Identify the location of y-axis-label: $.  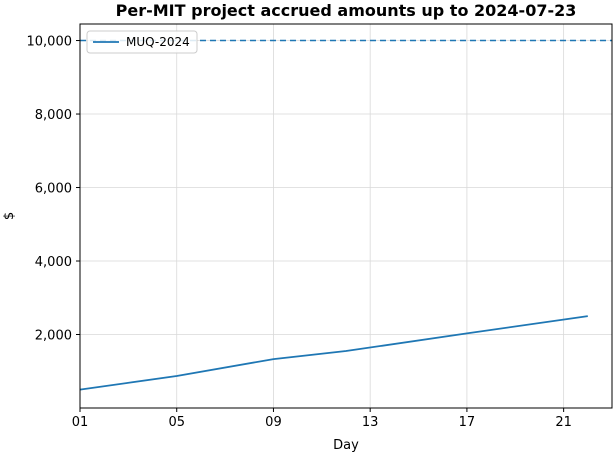
(9, 216).